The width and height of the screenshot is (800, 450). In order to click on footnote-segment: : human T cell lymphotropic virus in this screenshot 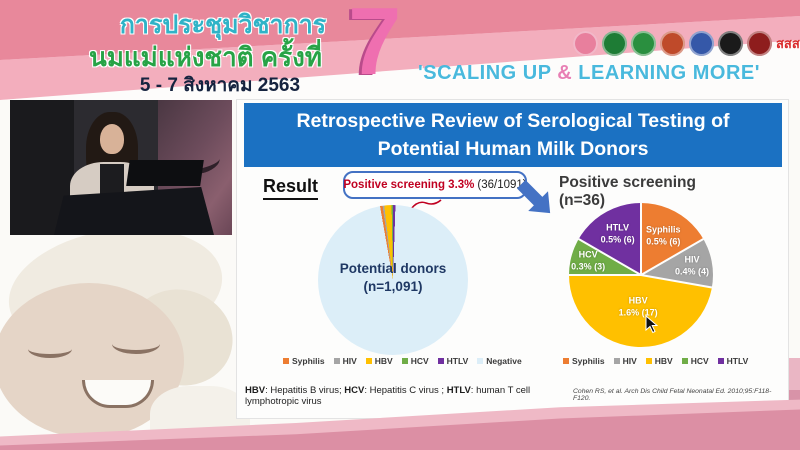, I will do `click(388, 396)`.